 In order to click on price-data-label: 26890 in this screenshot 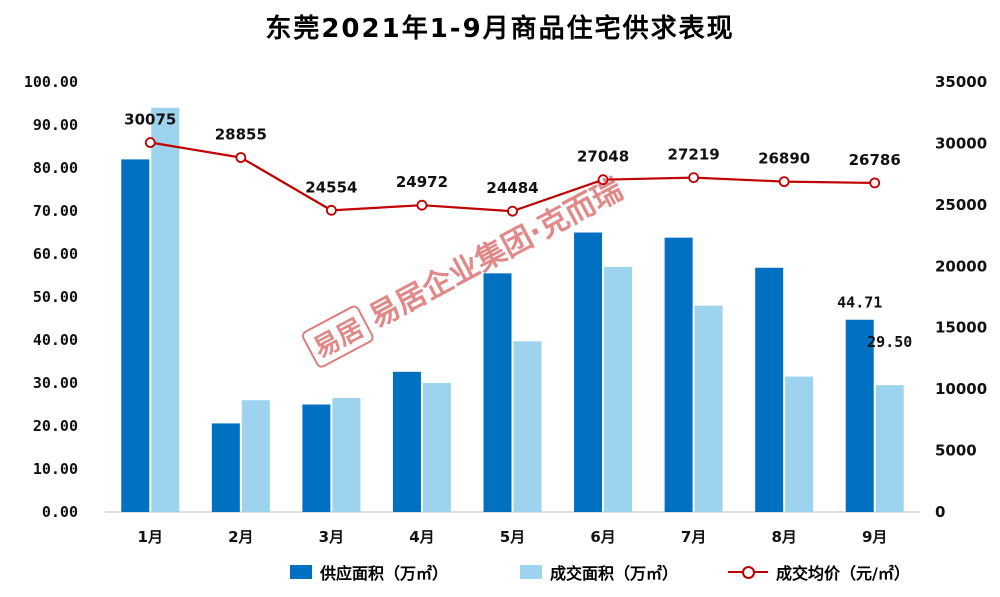, I will do `click(784, 159)`.